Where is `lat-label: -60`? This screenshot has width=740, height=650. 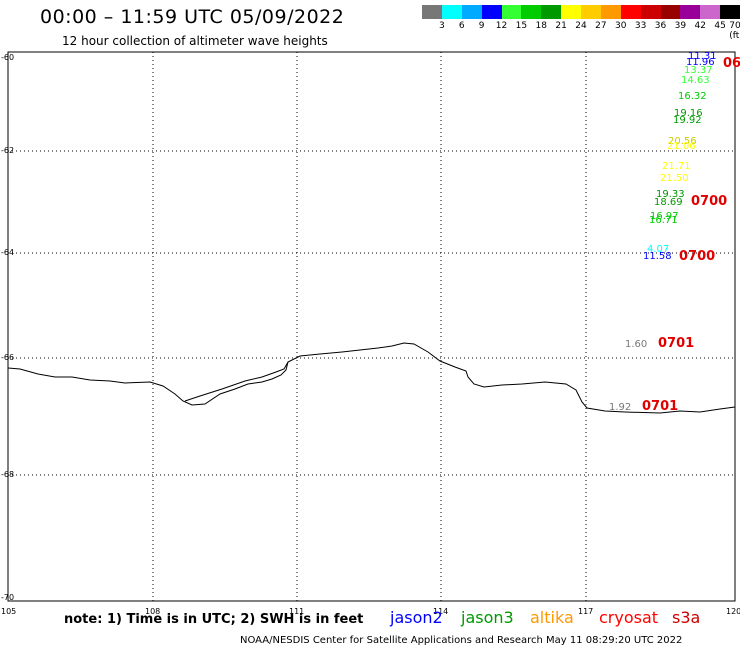 lat-label: -60 is located at coordinates (7, 57).